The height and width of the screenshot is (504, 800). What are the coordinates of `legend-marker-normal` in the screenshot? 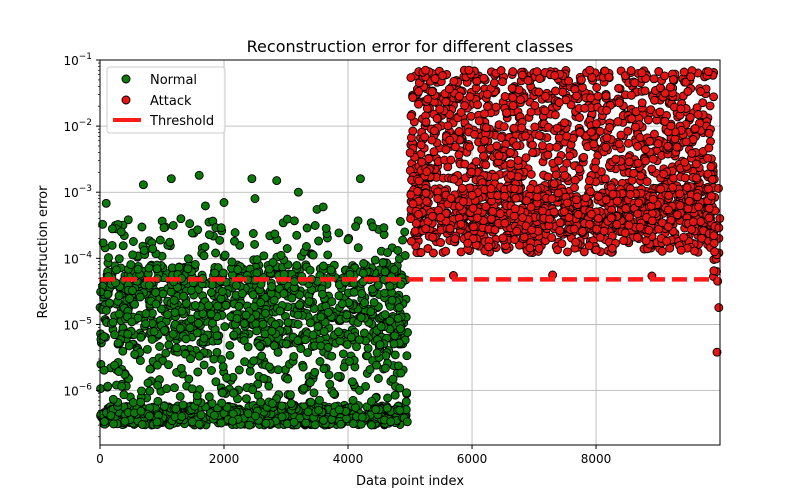 It's located at (126, 79).